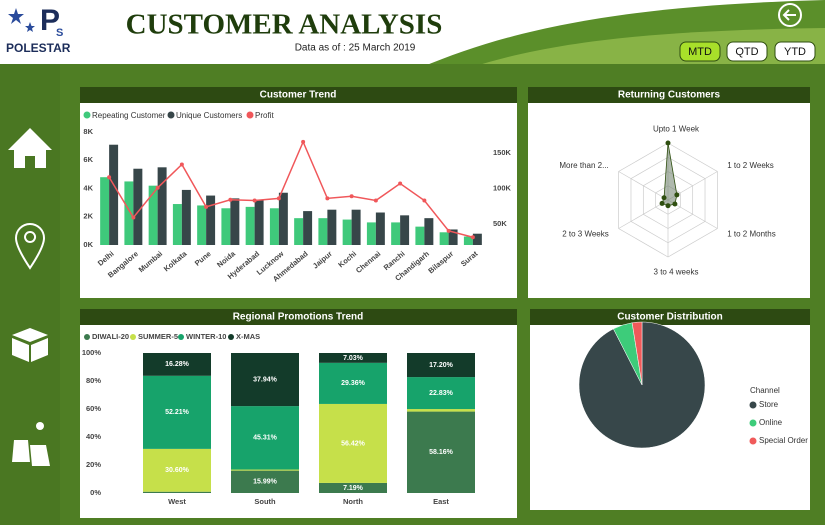 This screenshot has width=825, height=530. Describe the element at coordinates (248, 336) in the screenshot. I see `legend-label: X-MAS` at that location.